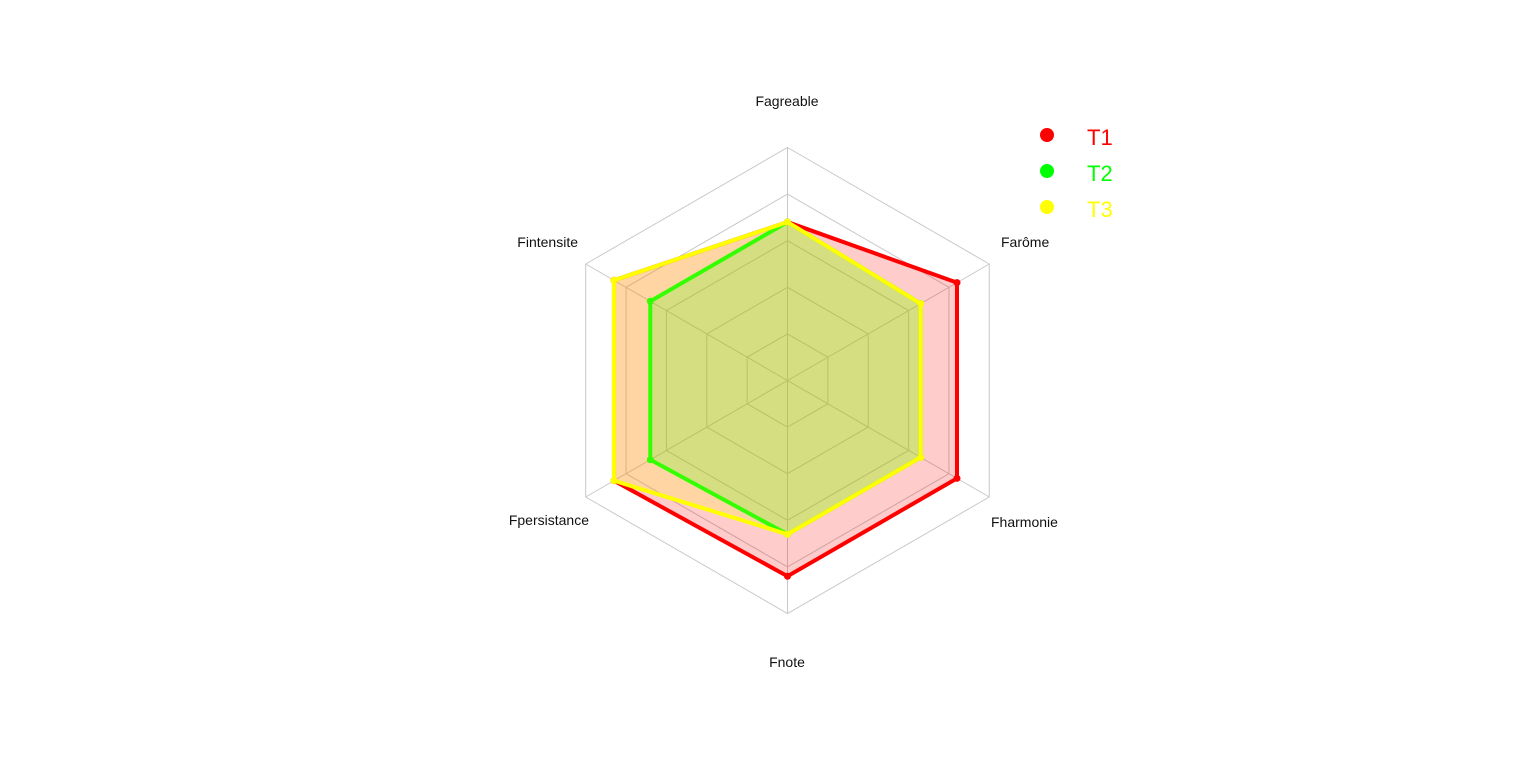  I want to click on legend-item-t1: T1, so click(1076, 137).